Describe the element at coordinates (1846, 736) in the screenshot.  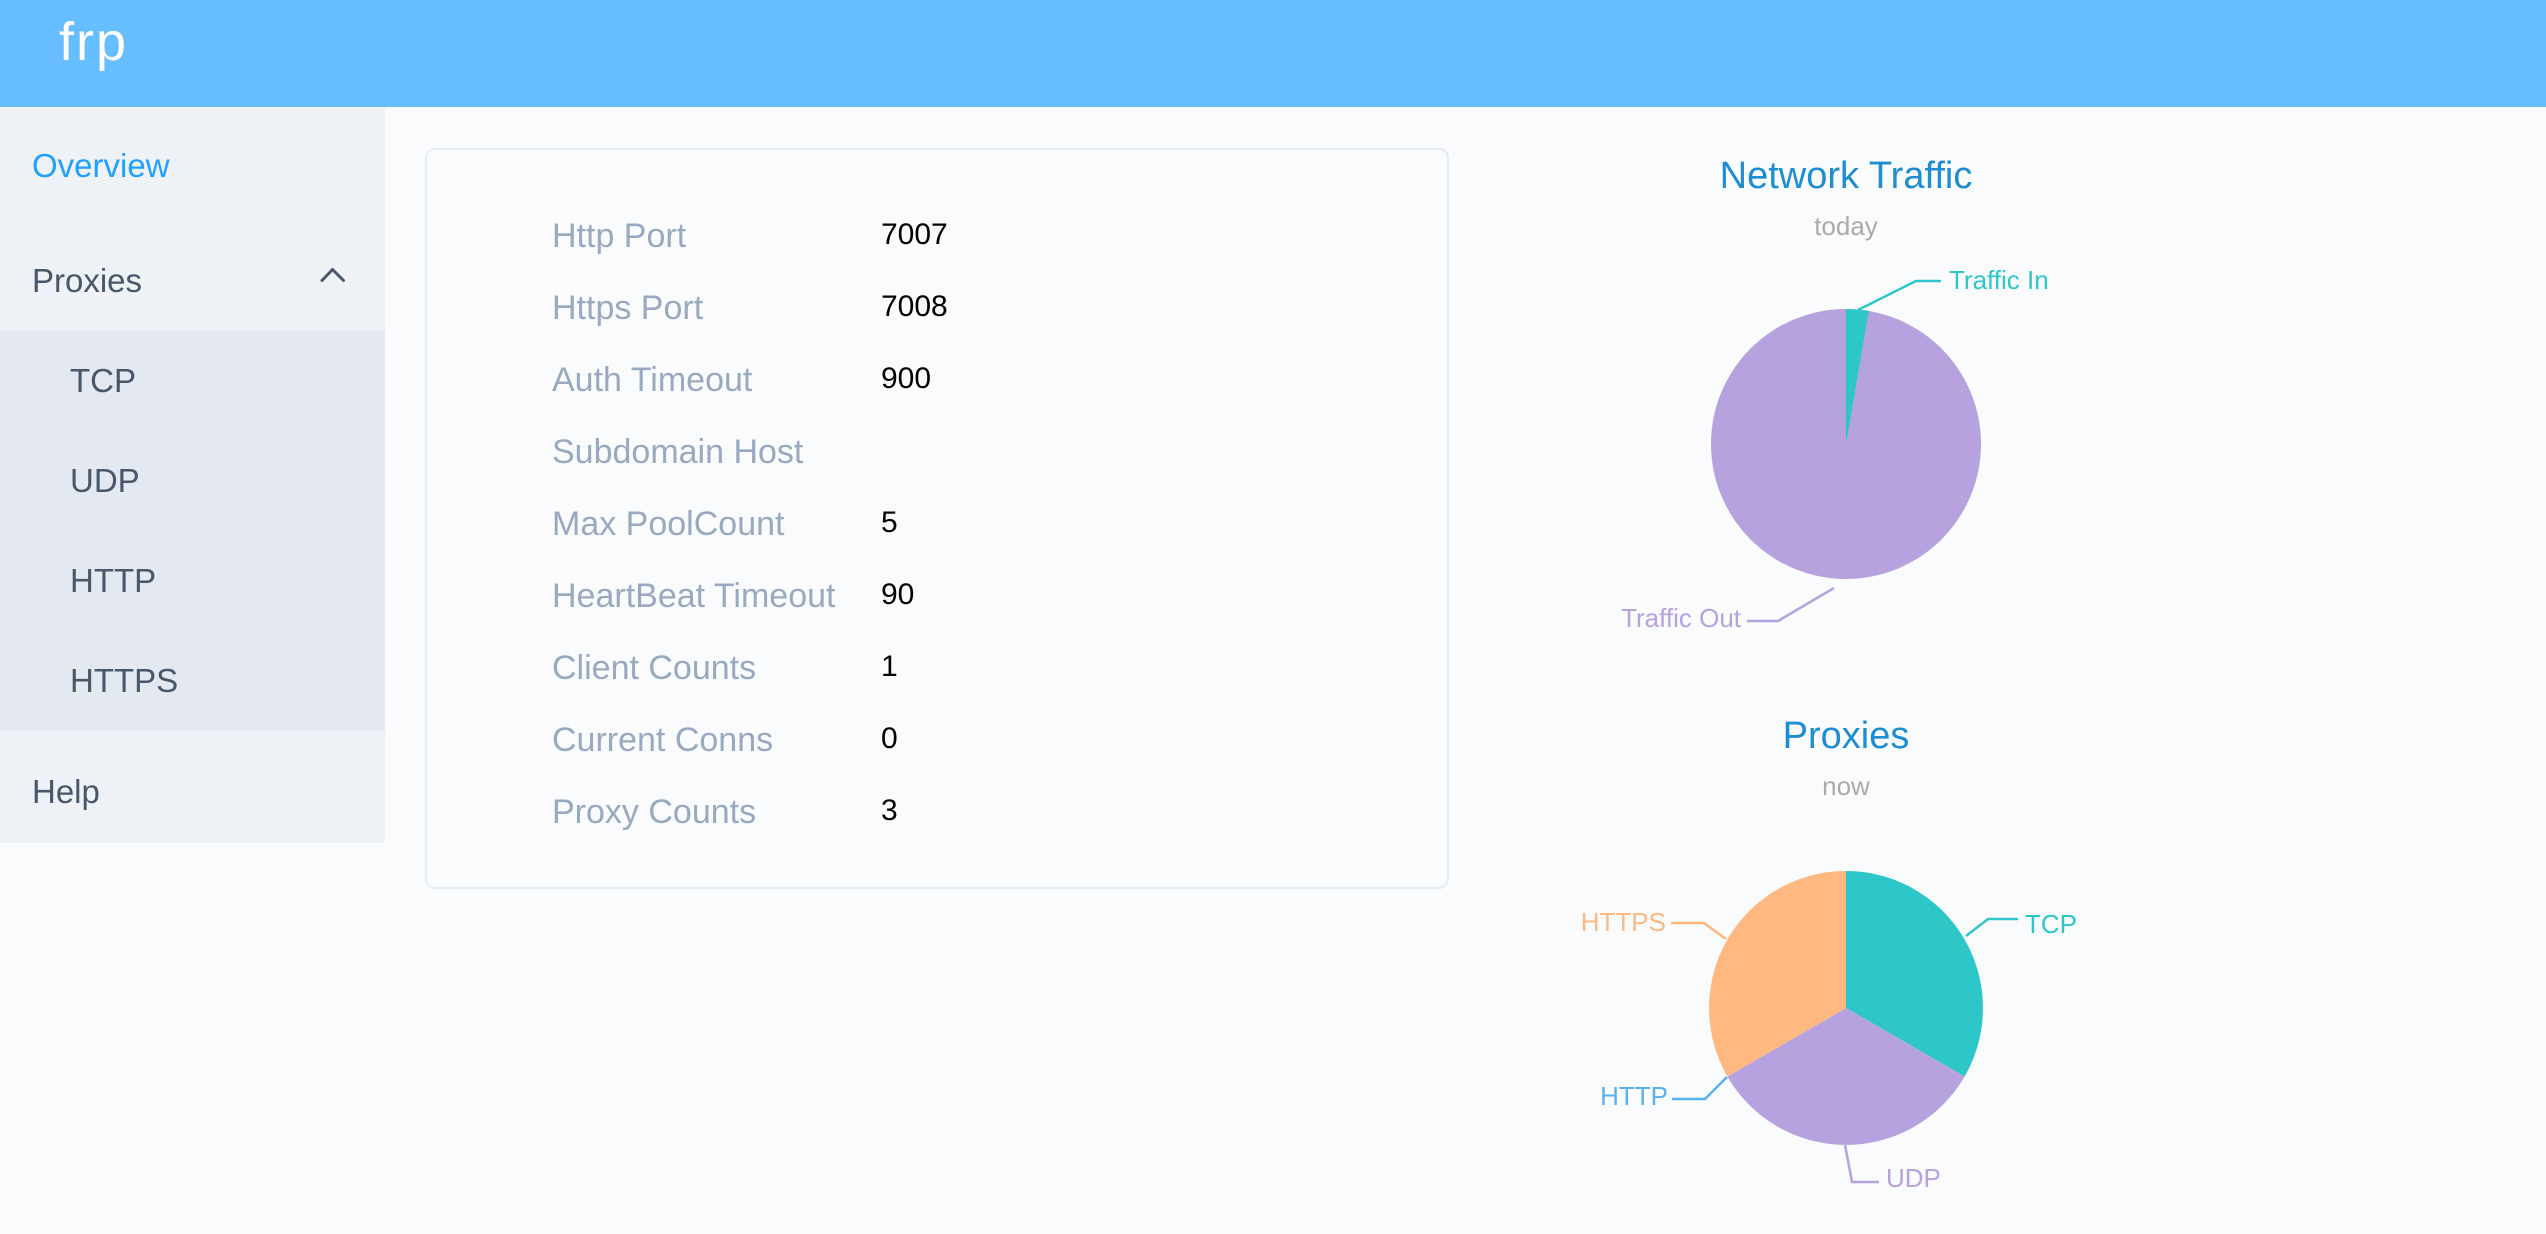
I see `svg-text: Proxies` at that location.